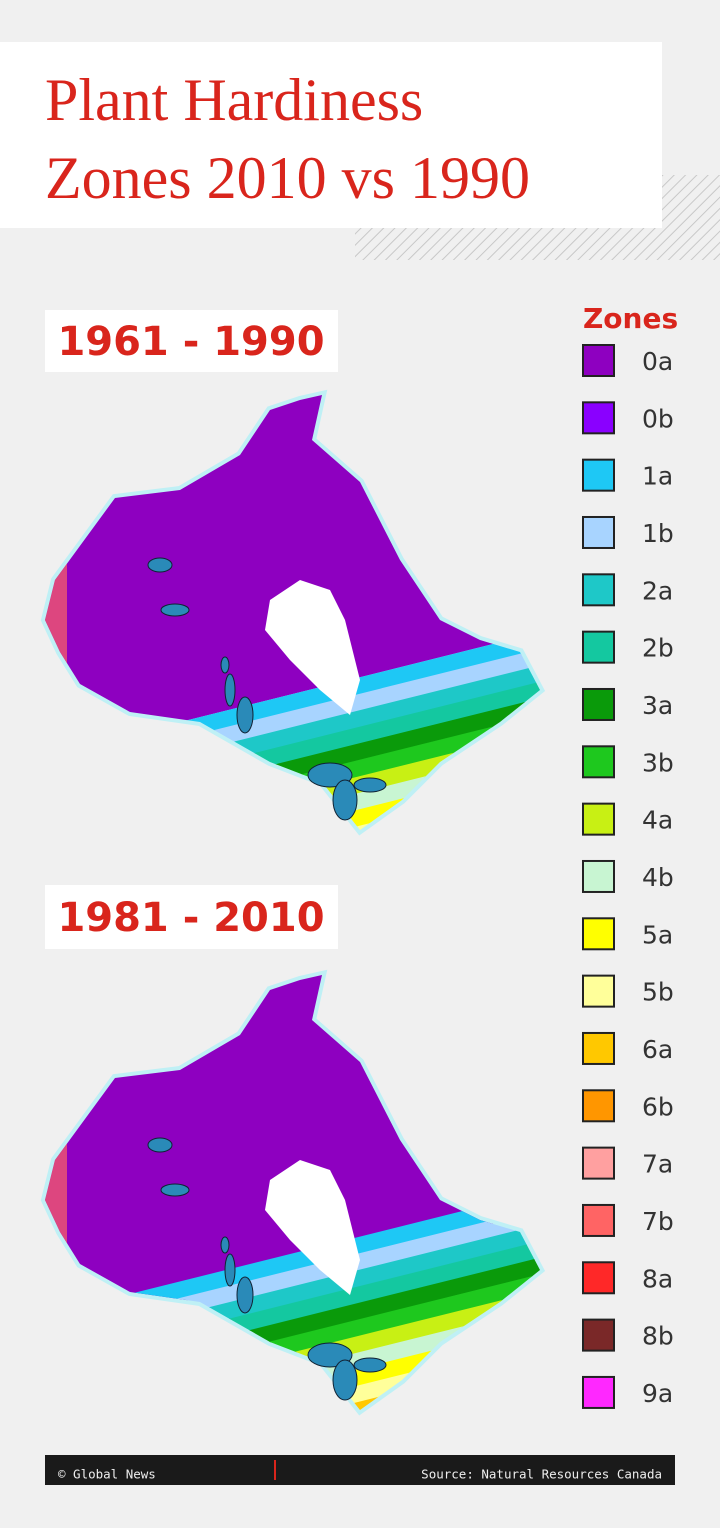  I want to click on footer-bar, so click(360, 1470).